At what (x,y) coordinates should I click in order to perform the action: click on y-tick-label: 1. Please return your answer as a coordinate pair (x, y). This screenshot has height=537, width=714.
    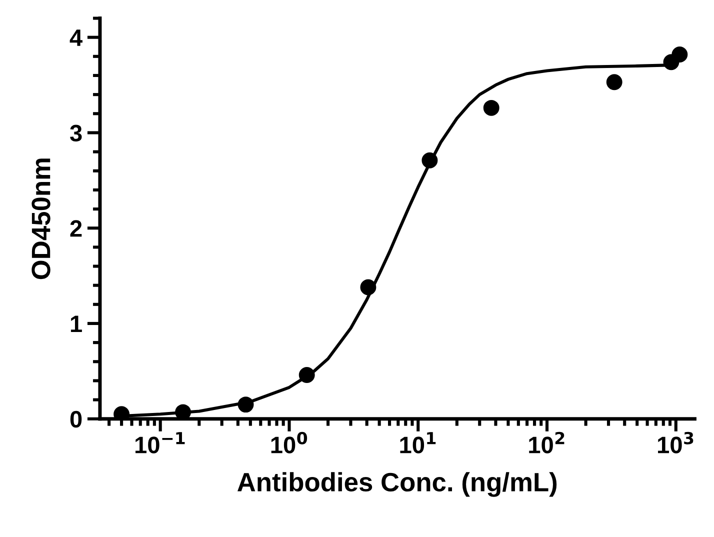
    Looking at the image, I should click on (76, 324).